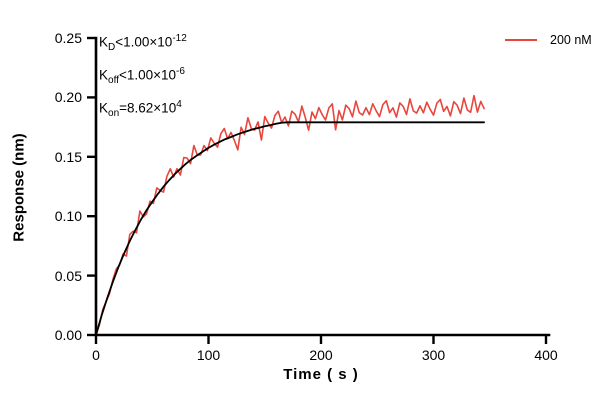 This screenshot has width=616, height=412. Describe the element at coordinates (68, 335) in the screenshot. I see `y-tick-label: 0.00` at that location.